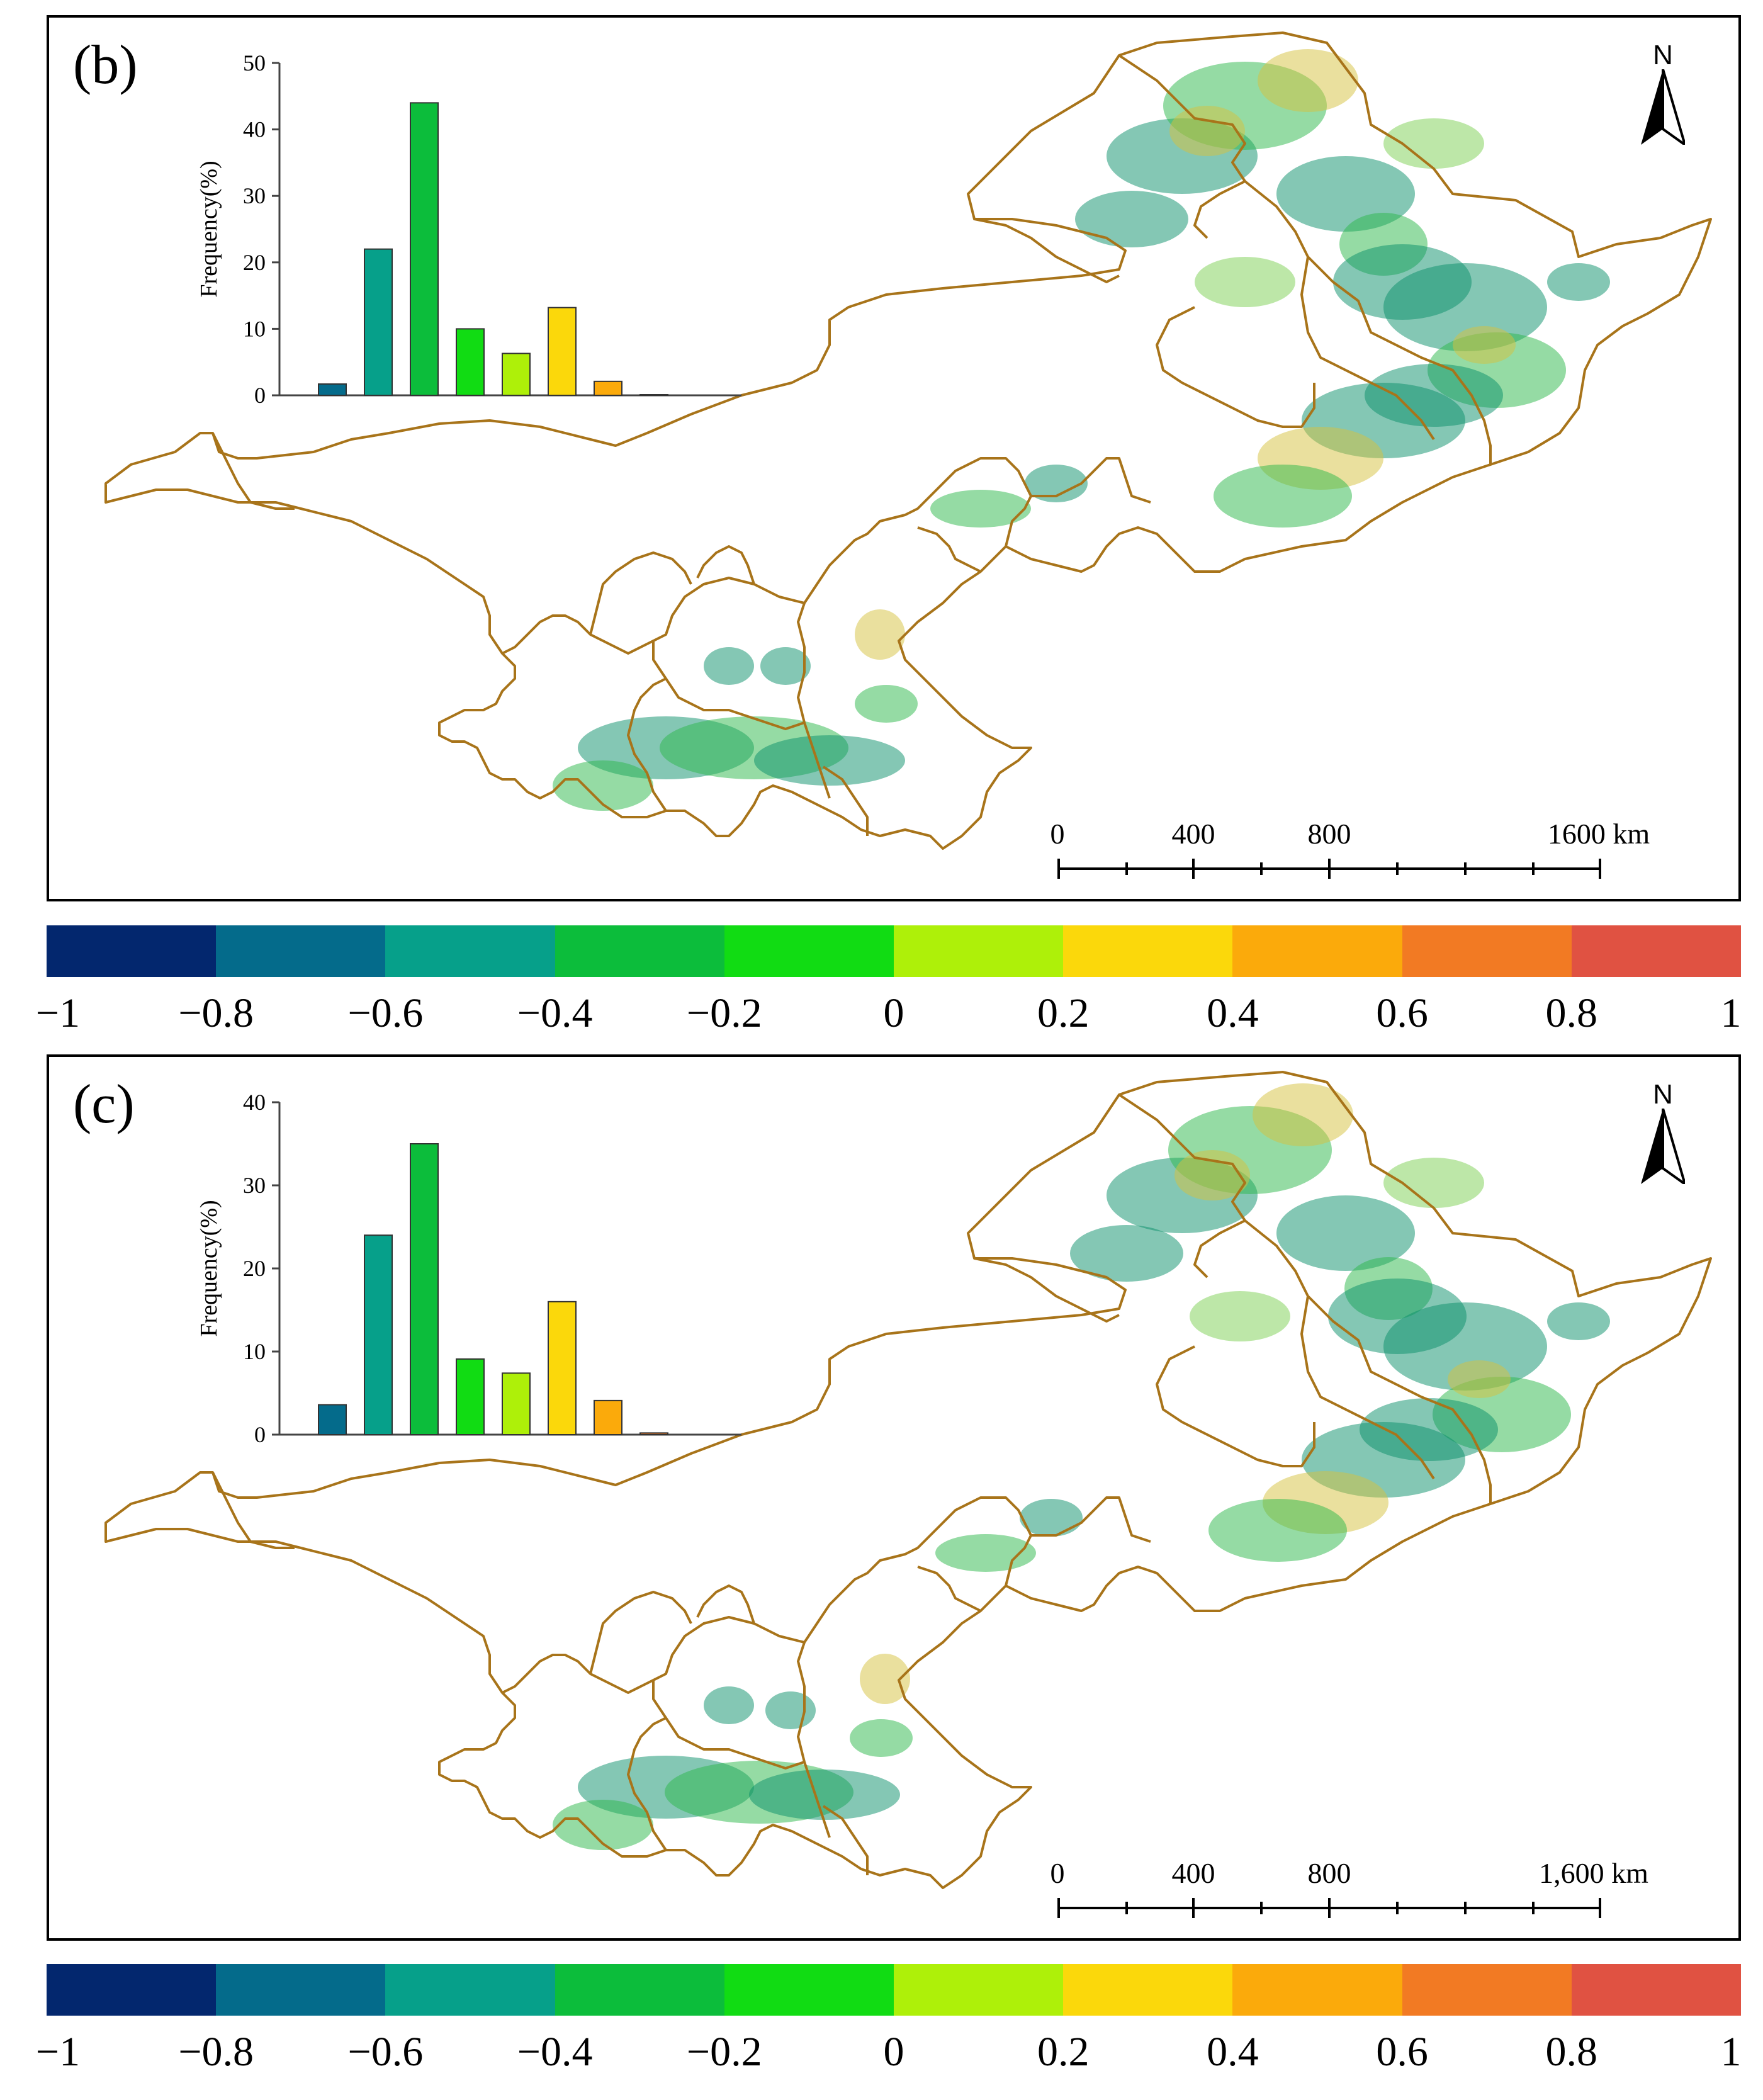 The height and width of the screenshot is (2100, 1763). What do you see at coordinates (1402, 2052) in the screenshot?
I see `colorbar-tick-label: 0.6` at bounding box center [1402, 2052].